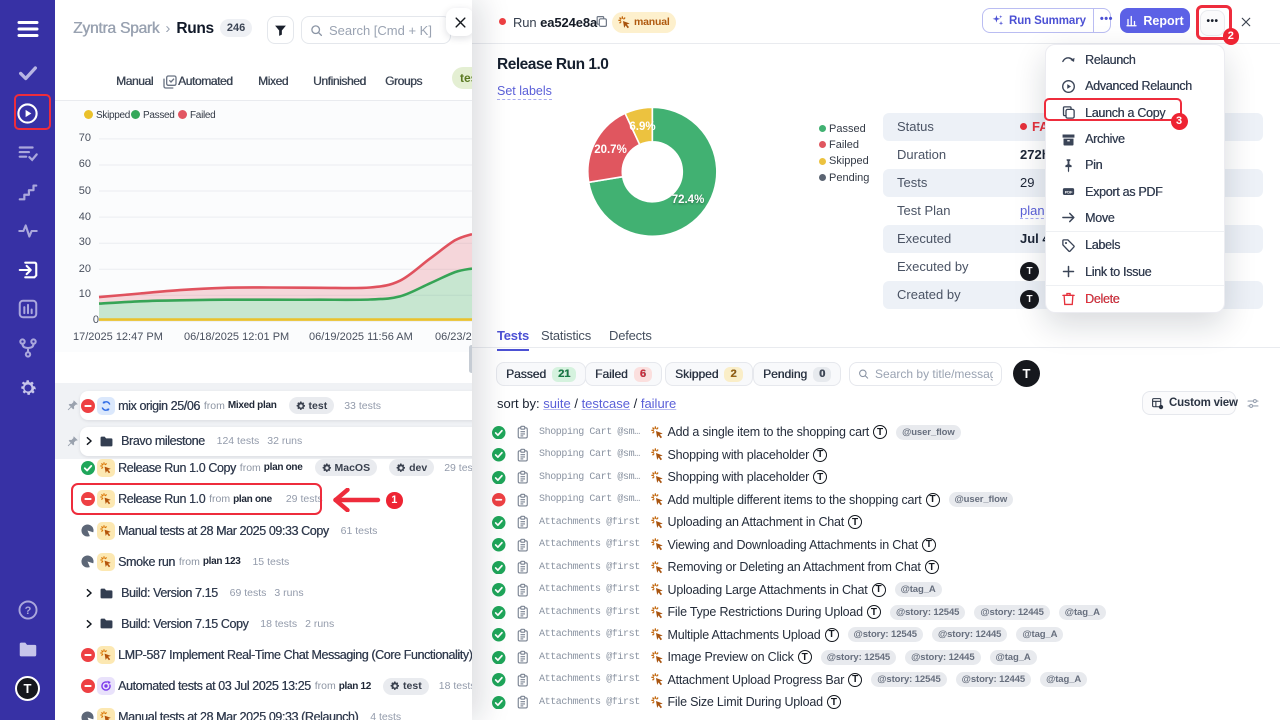  I want to click on svg-text: PDF, so click(1069, 191).